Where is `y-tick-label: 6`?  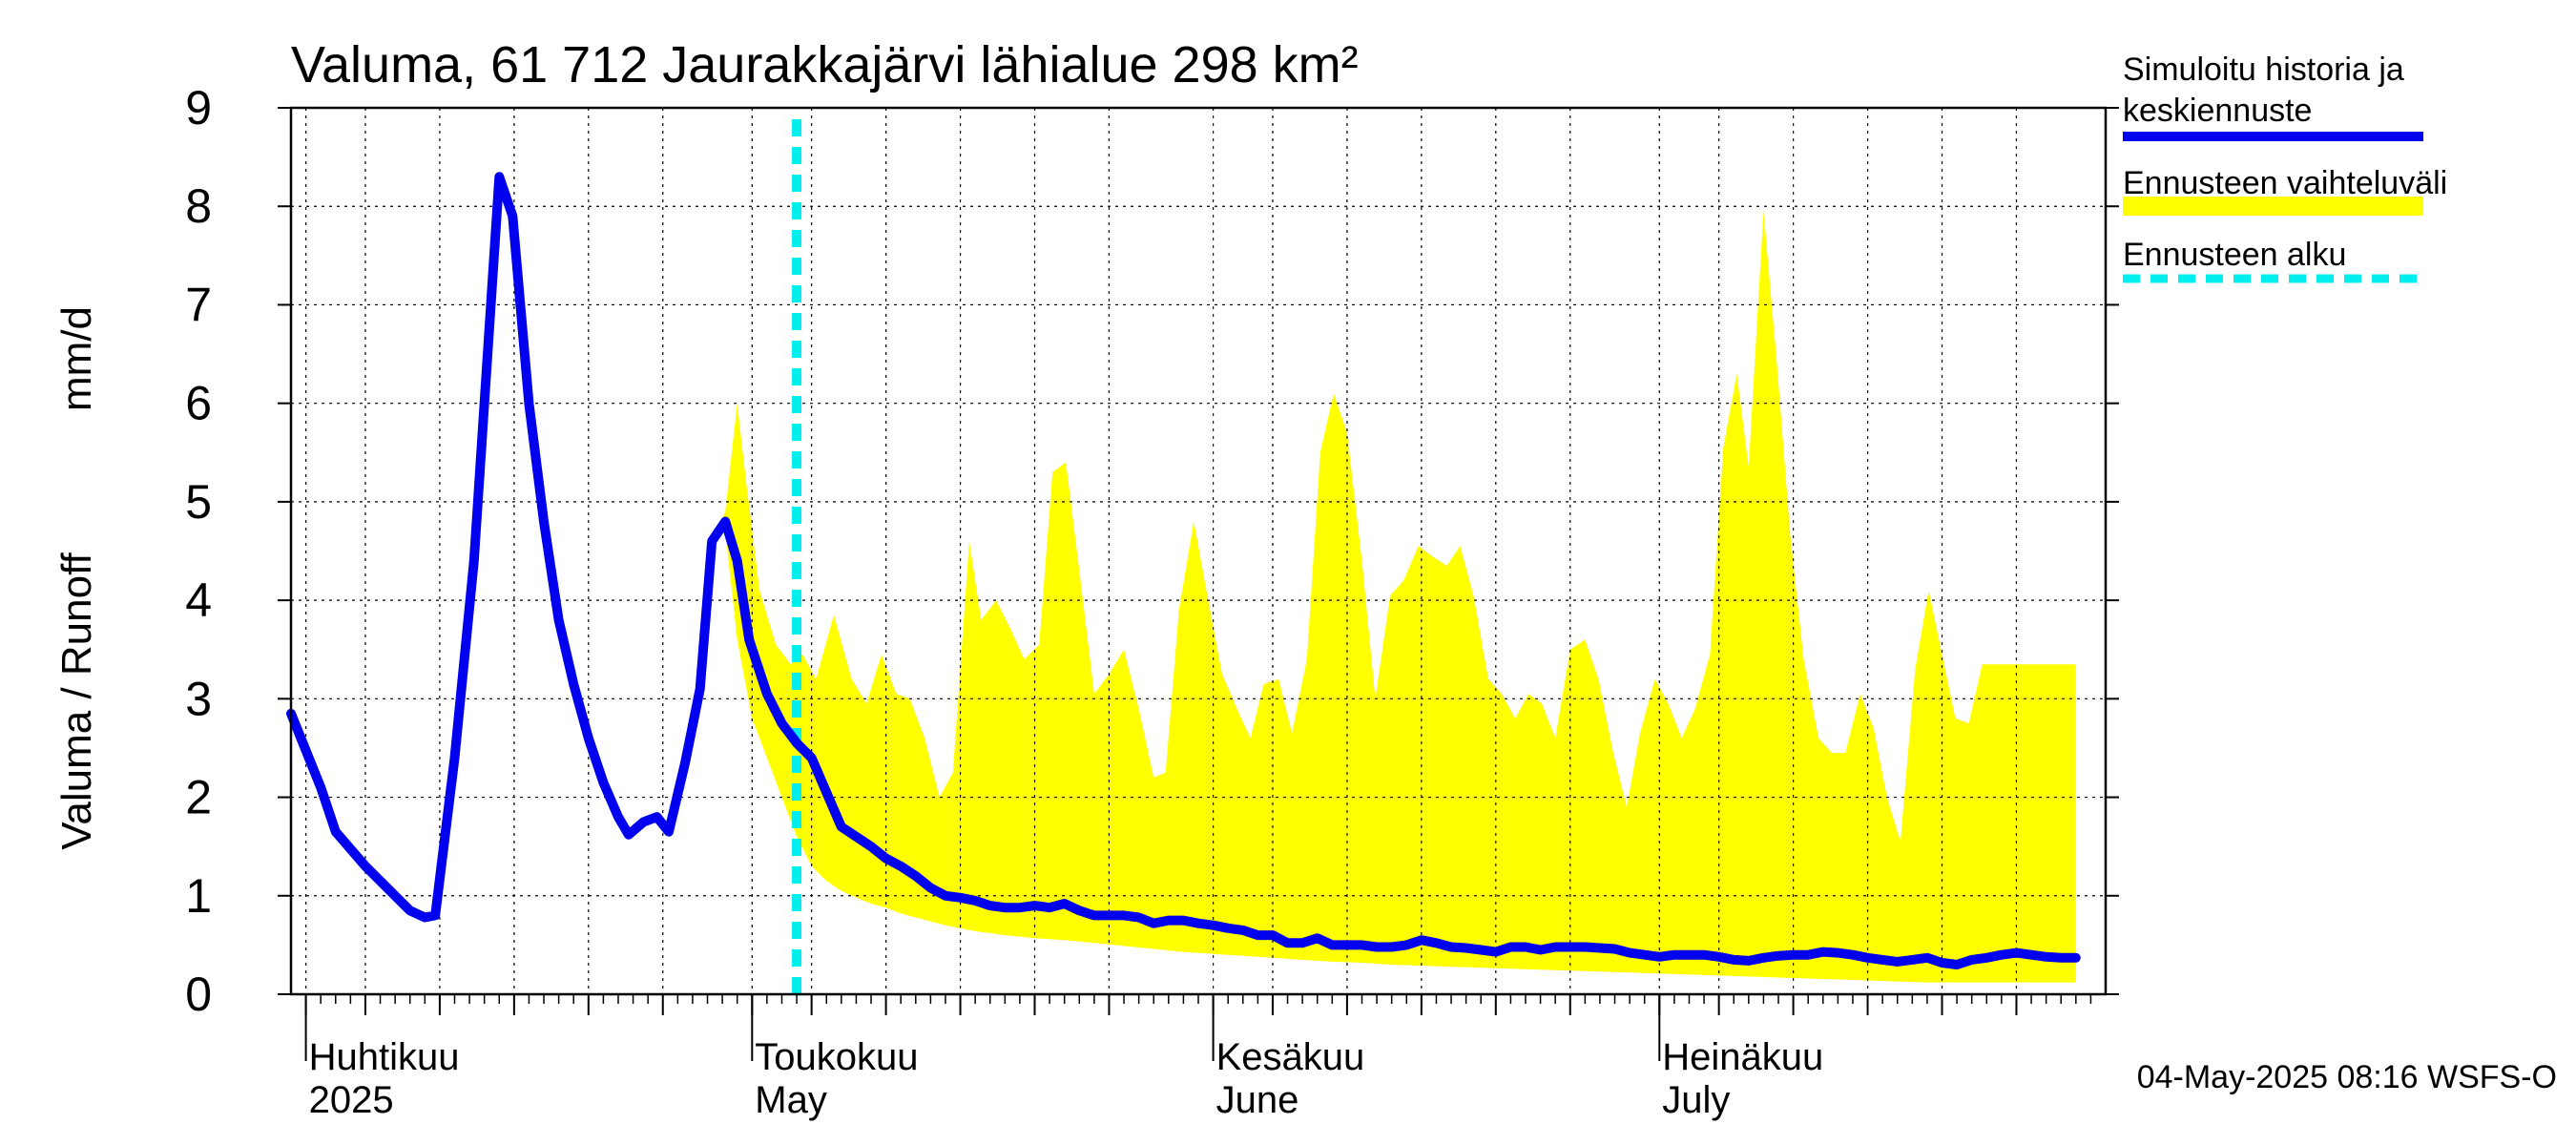
y-tick-label: 6 is located at coordinates (198, 404).